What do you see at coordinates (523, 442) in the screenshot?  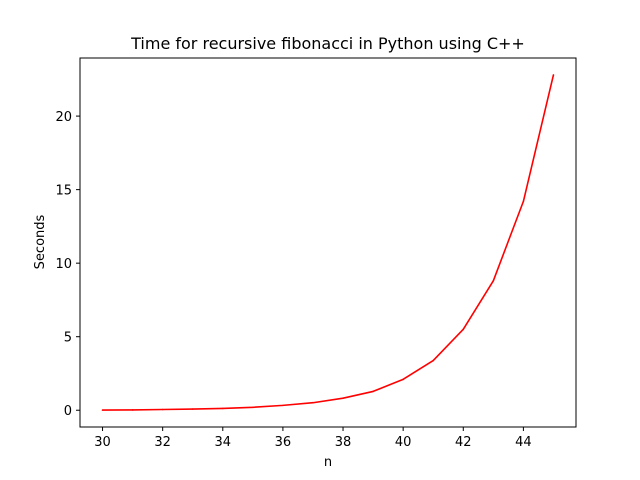 I see `x-tick-label: 44` at bounding box center [523, 442].